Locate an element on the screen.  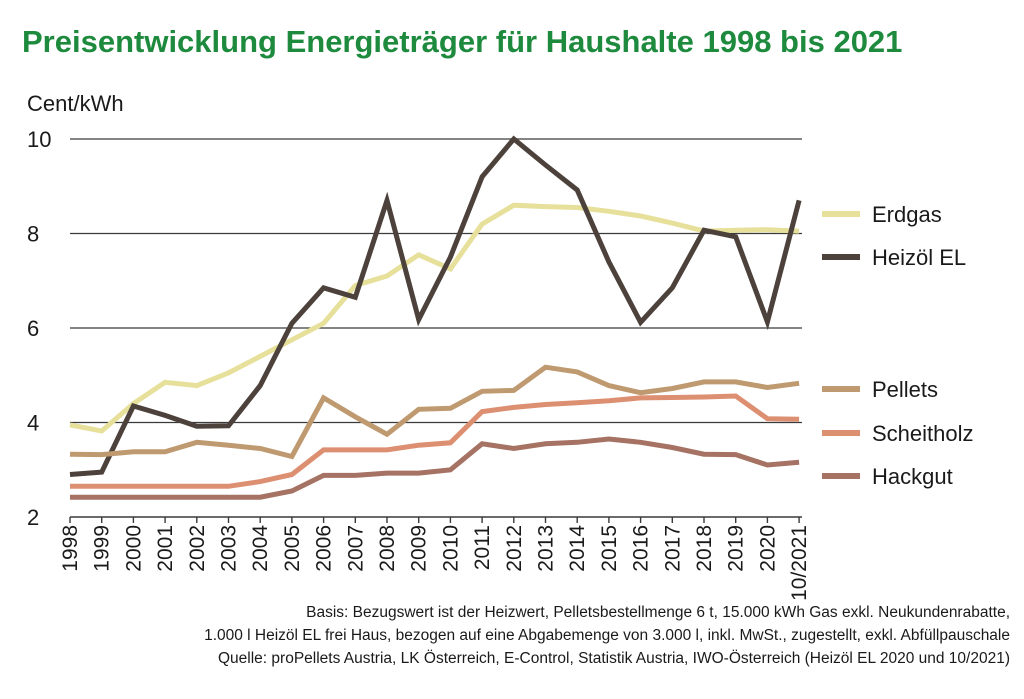
x-tick-label: 2019 is located at coordinates (736, 548).